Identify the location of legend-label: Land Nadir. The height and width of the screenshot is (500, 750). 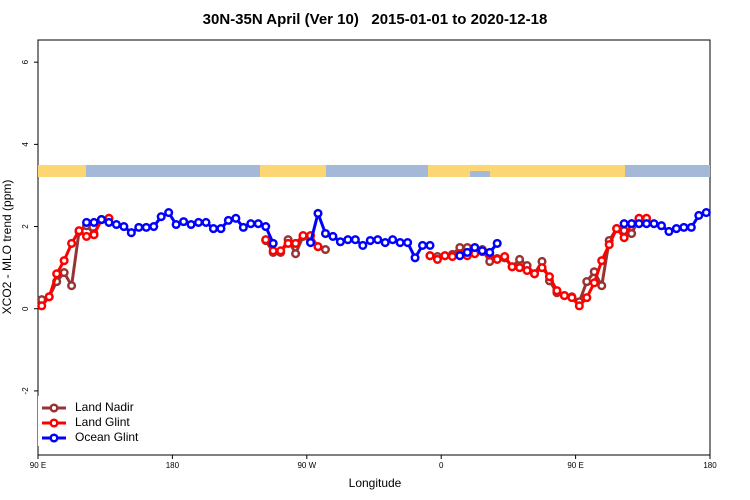
(104, 407).